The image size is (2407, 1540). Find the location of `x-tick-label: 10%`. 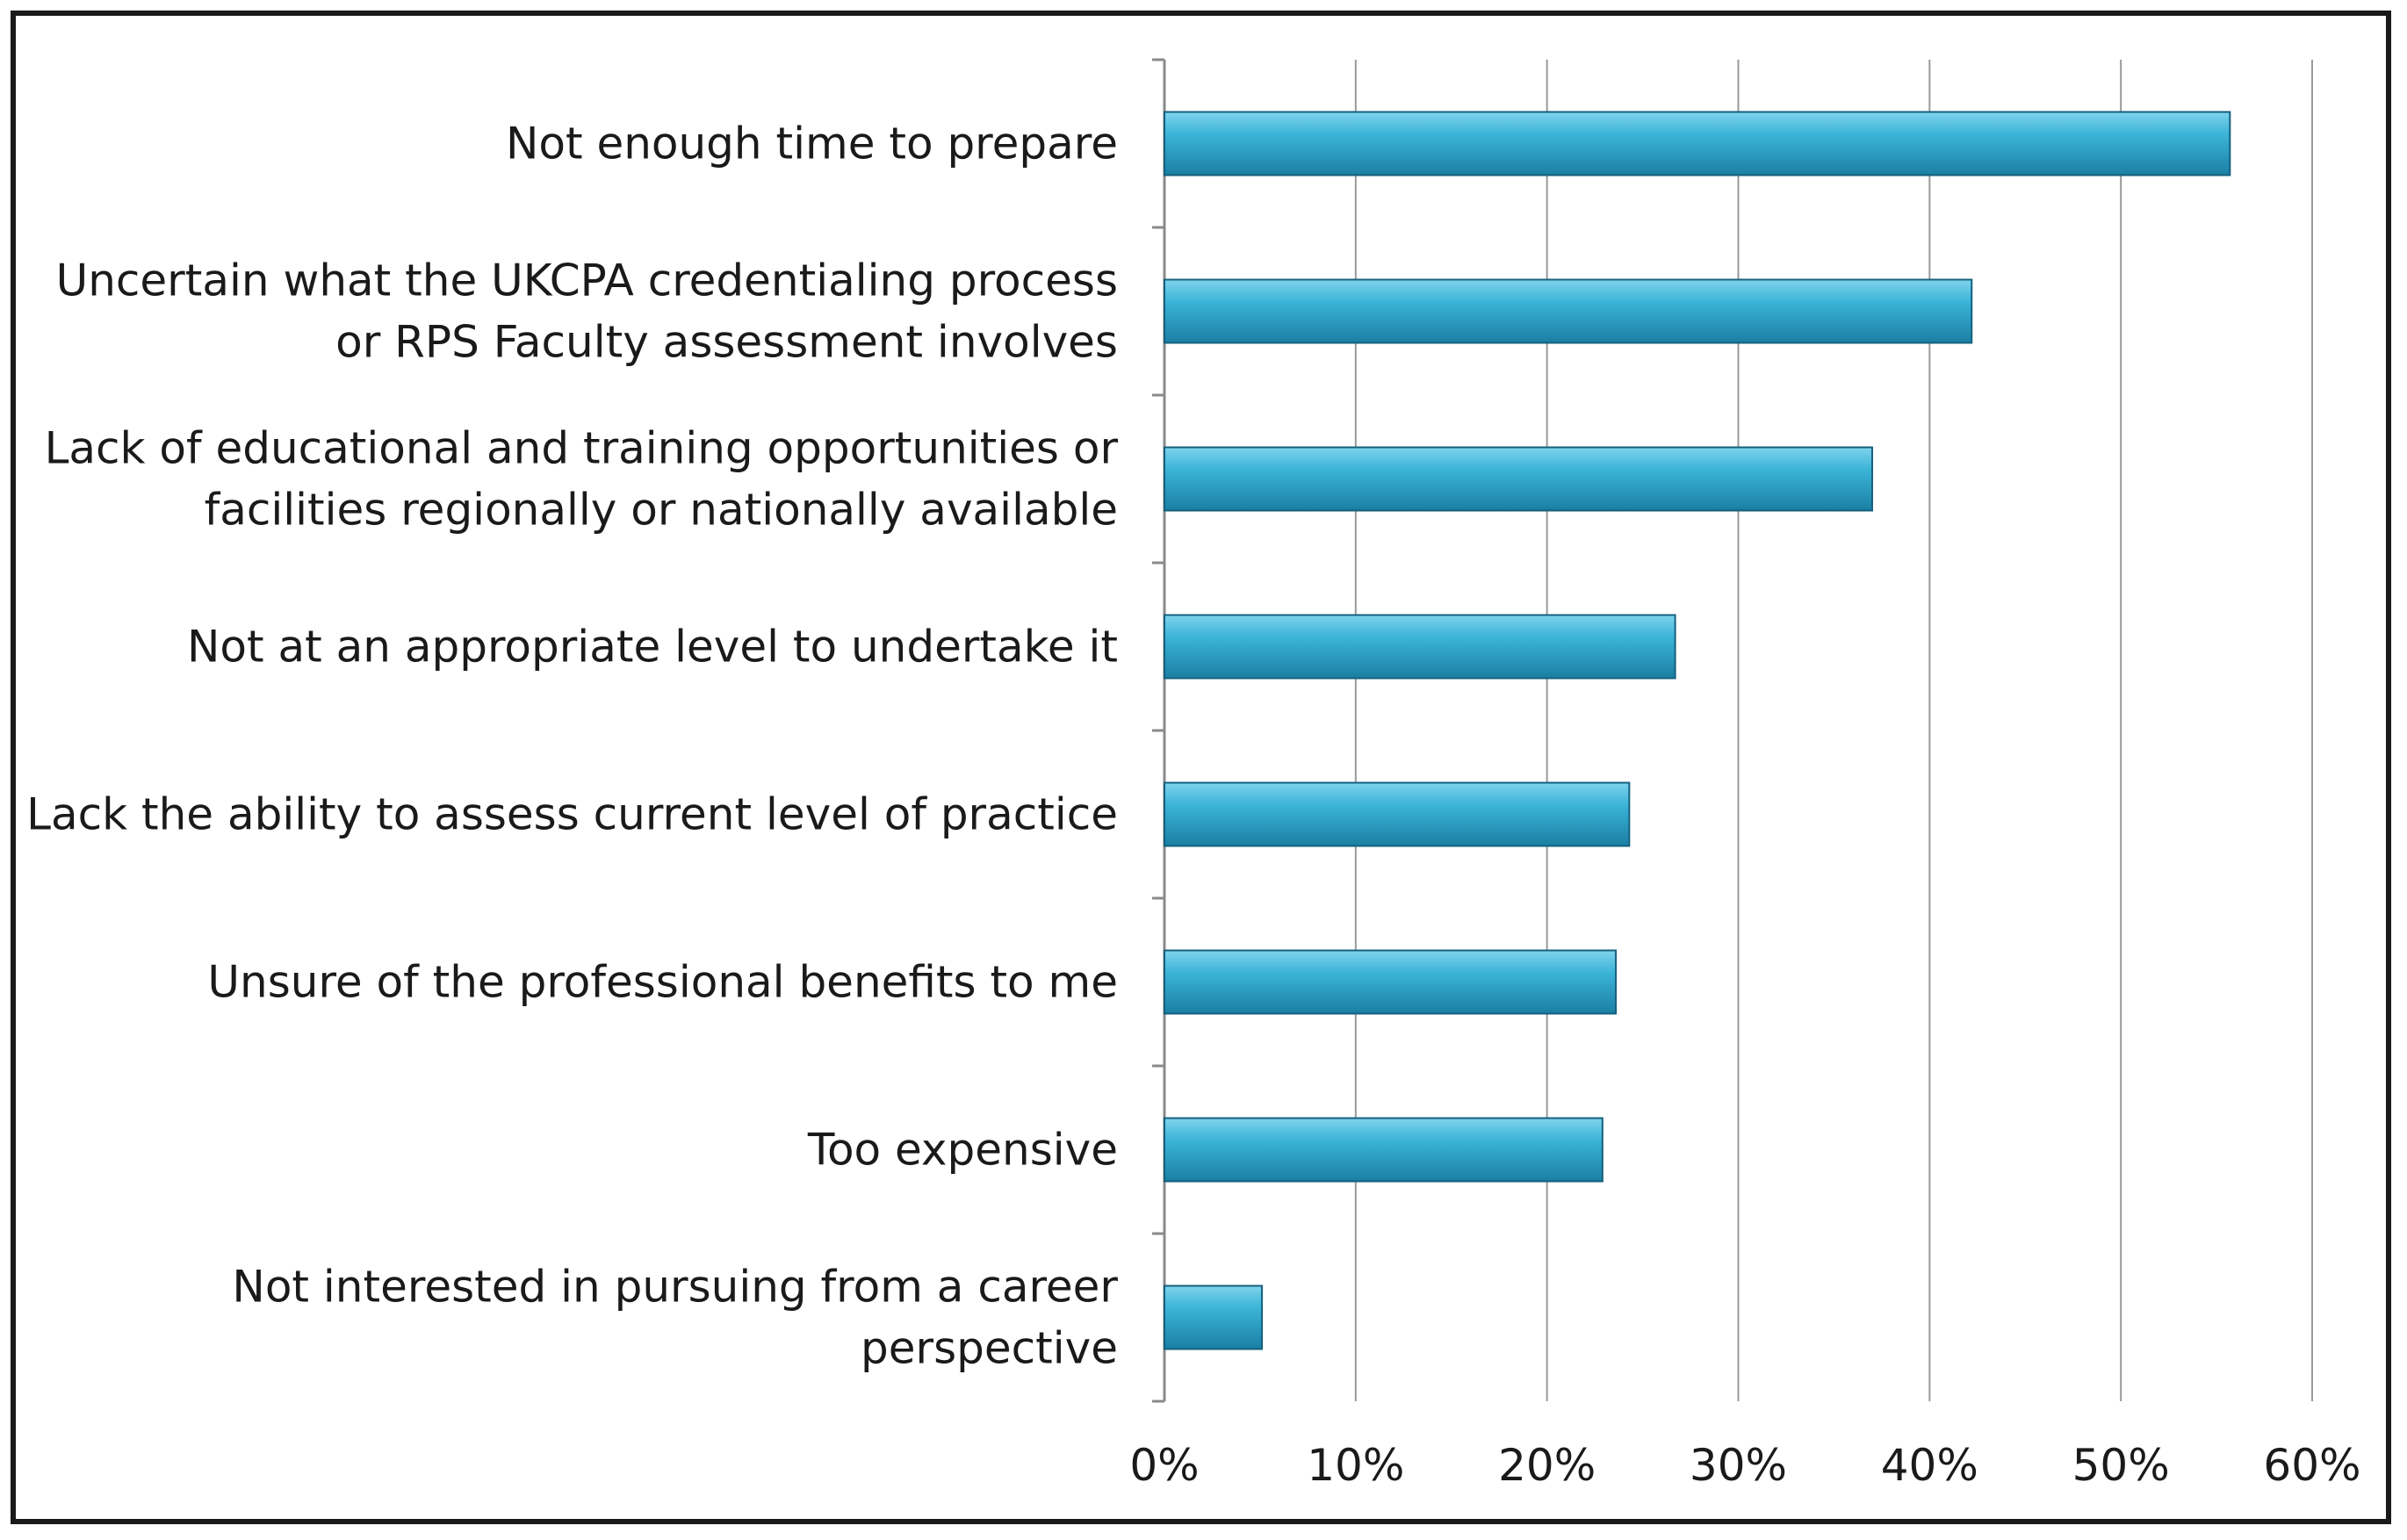

x-tick-label: 10% is located at coordinates (1355, 1465).